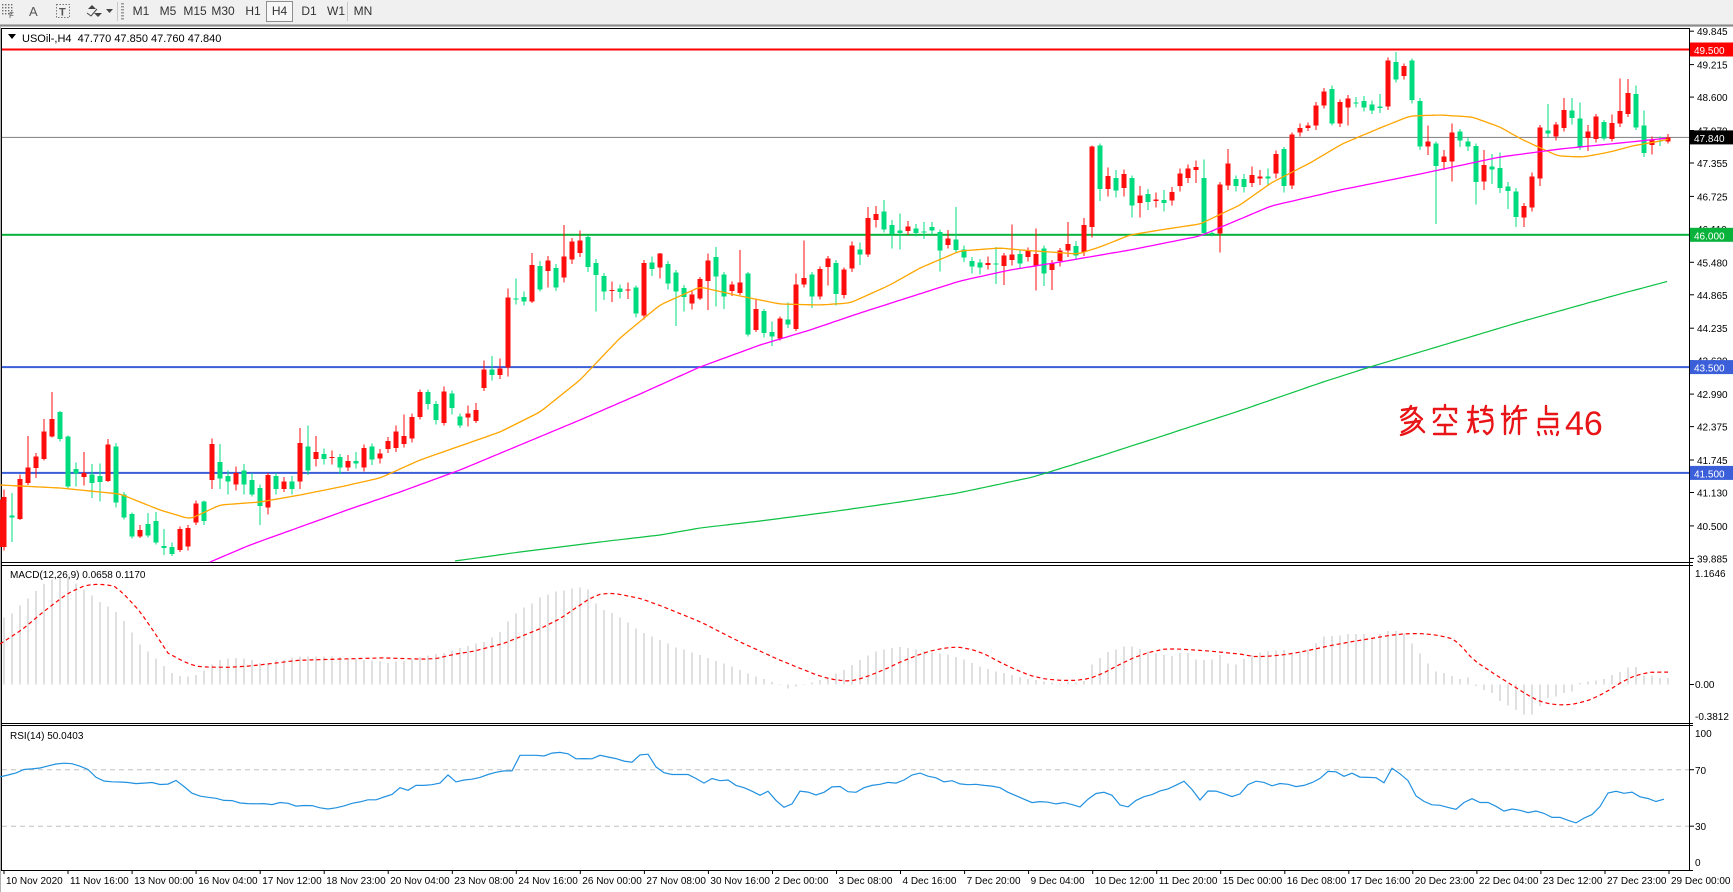 This screenshot has width=1733, height=892. I want to click on svg-text: T, so click(62, 13).